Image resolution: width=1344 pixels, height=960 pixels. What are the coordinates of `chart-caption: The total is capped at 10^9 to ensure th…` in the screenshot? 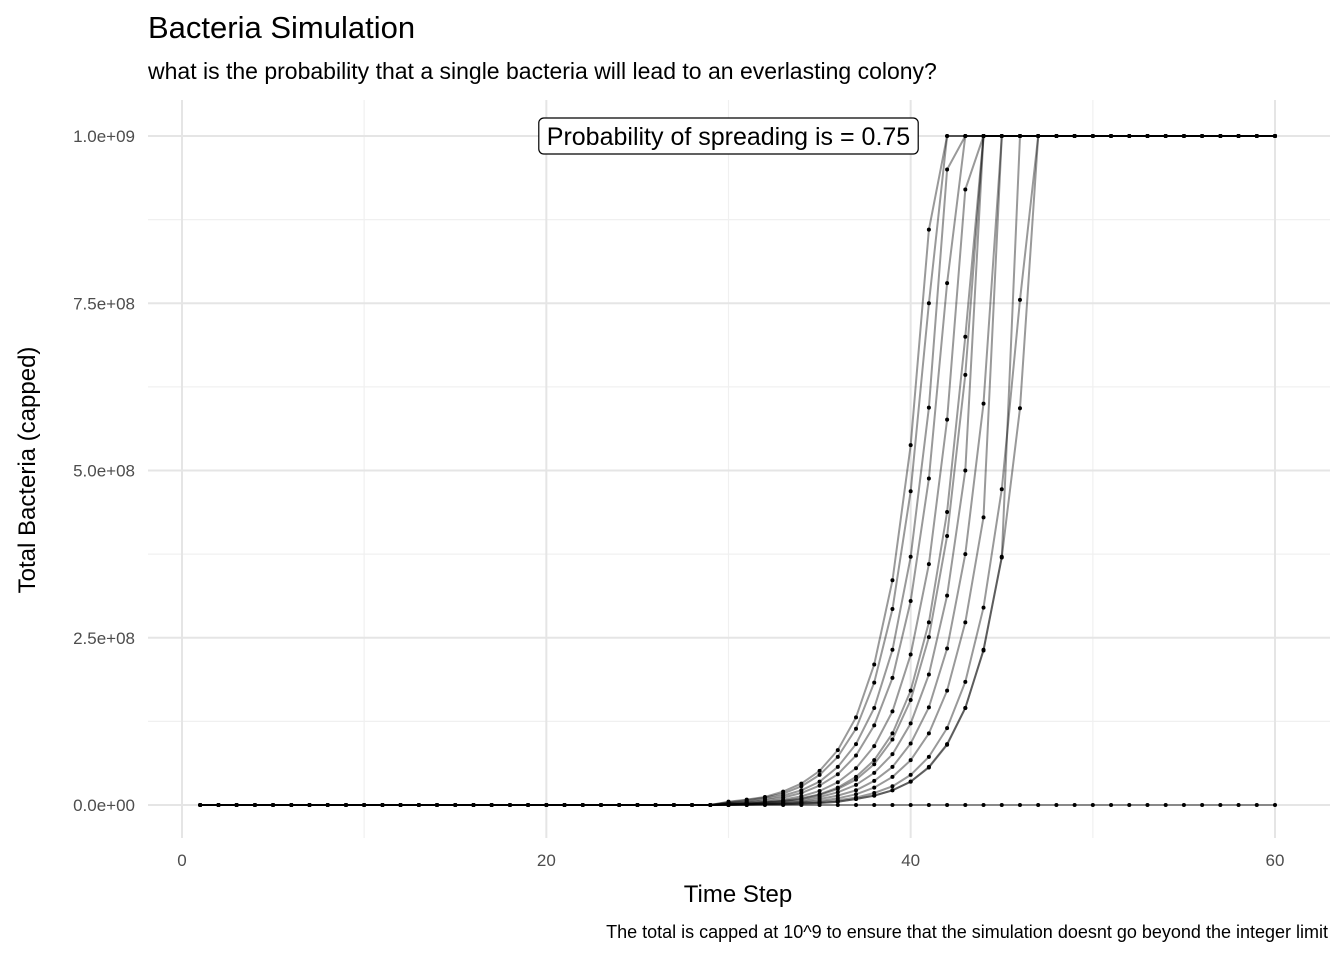 It's located at (967, 932).